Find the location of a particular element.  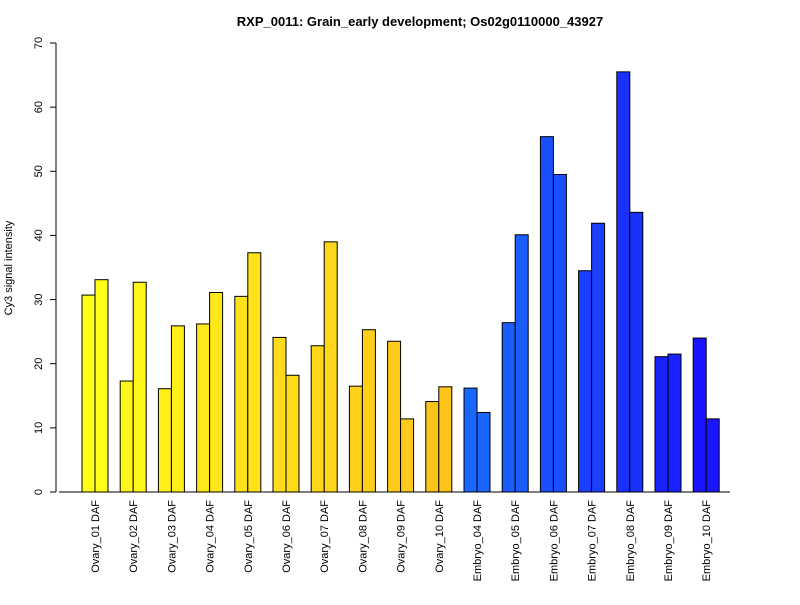

x-tick-label: Embryo_07 DAF is located at coordinates (593, 541).